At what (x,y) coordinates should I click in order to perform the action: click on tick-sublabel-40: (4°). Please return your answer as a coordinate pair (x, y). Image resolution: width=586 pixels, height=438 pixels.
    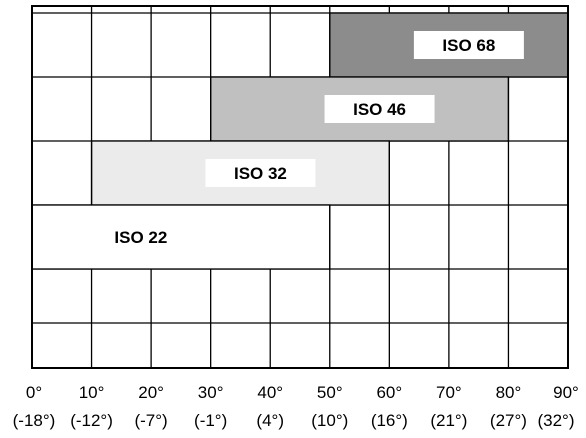
    Looking at the image, I should click on (270, 420).